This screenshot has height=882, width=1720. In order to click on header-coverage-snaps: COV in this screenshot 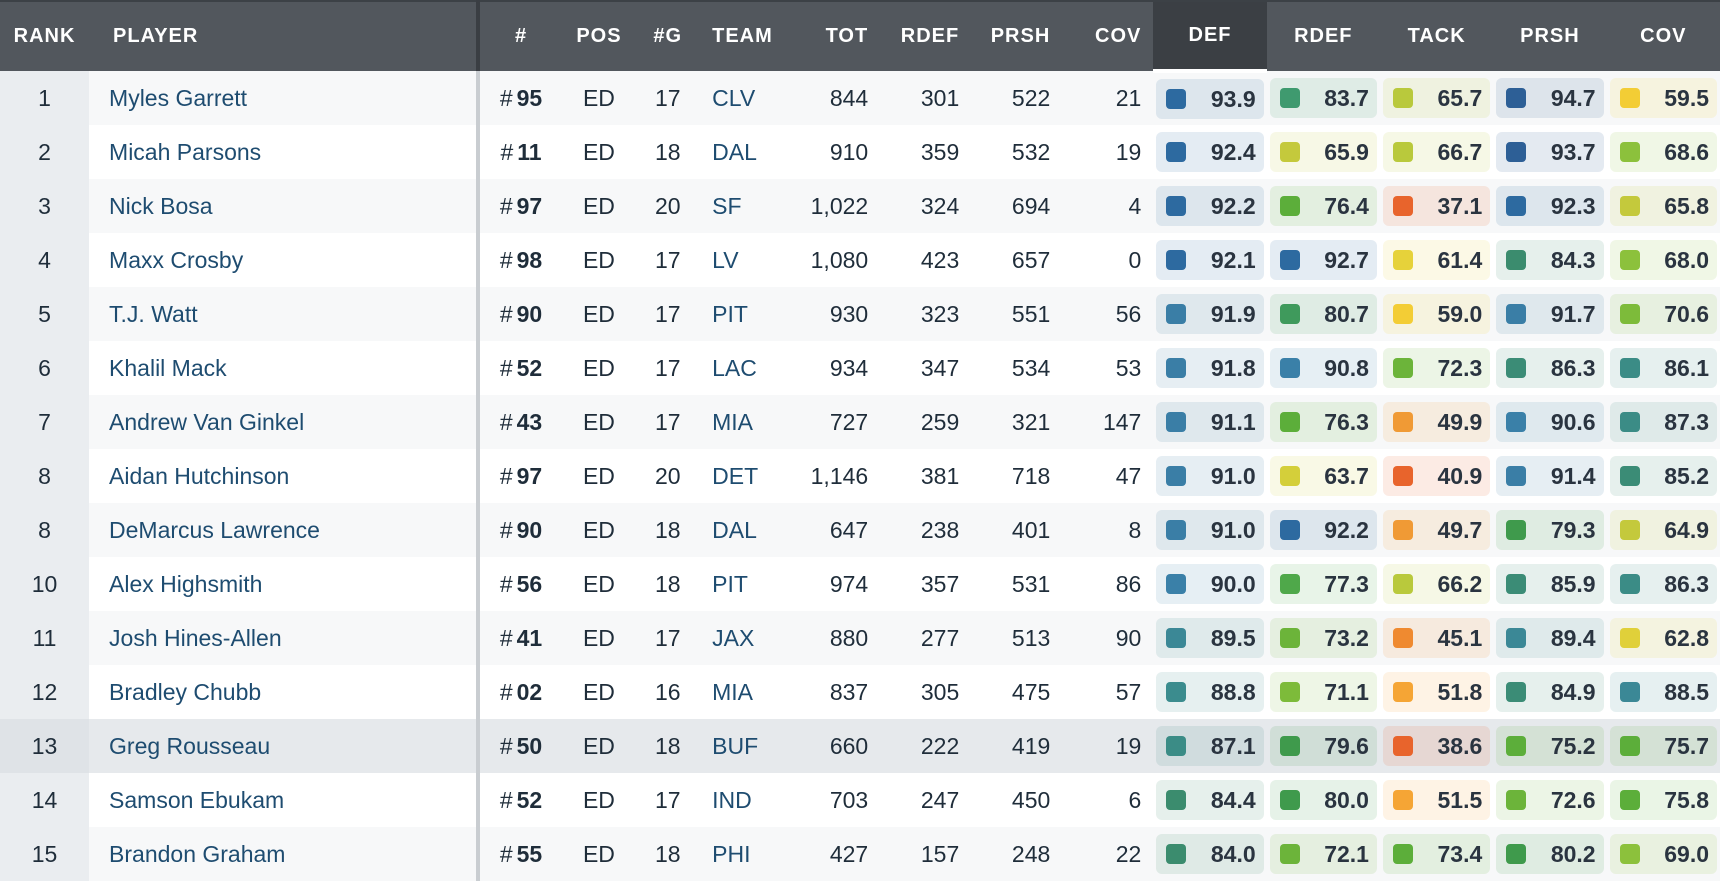, I will do `click(1108, 35)`.